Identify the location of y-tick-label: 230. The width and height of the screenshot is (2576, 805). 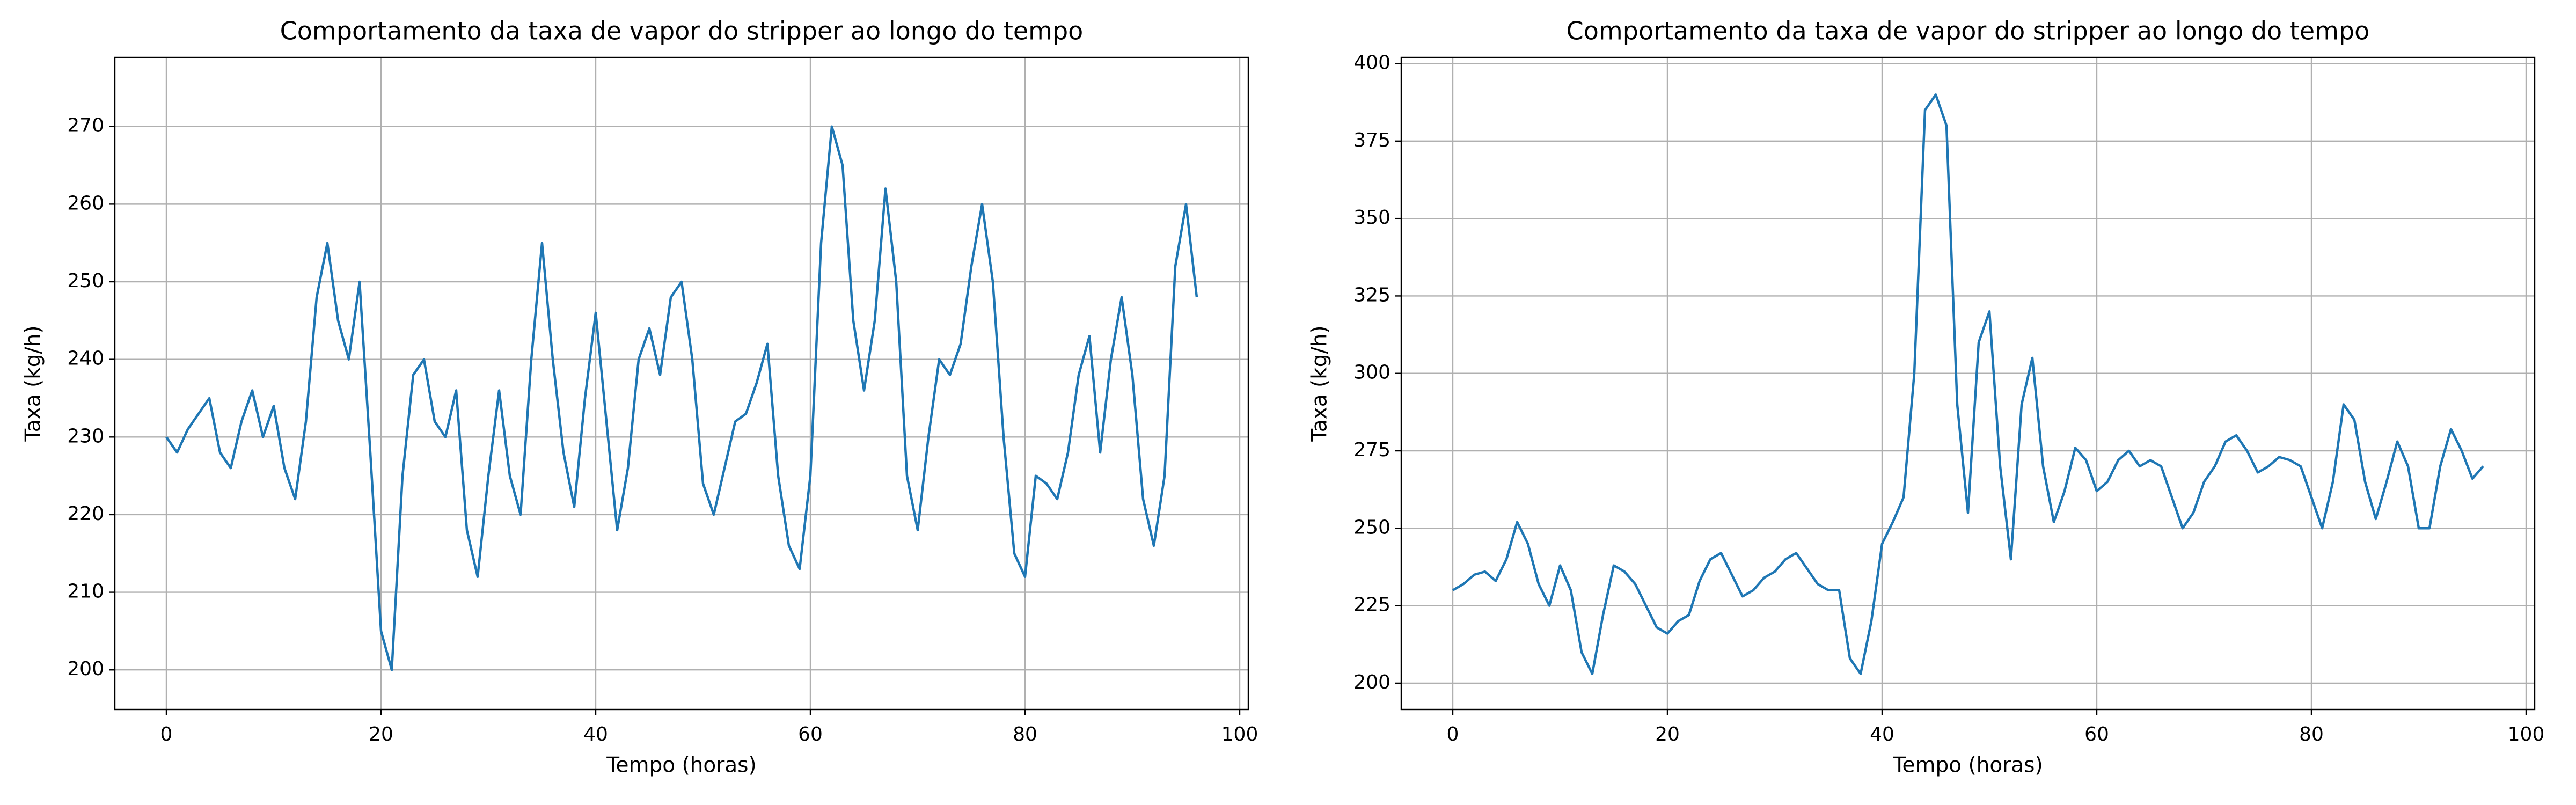
(85, 436).